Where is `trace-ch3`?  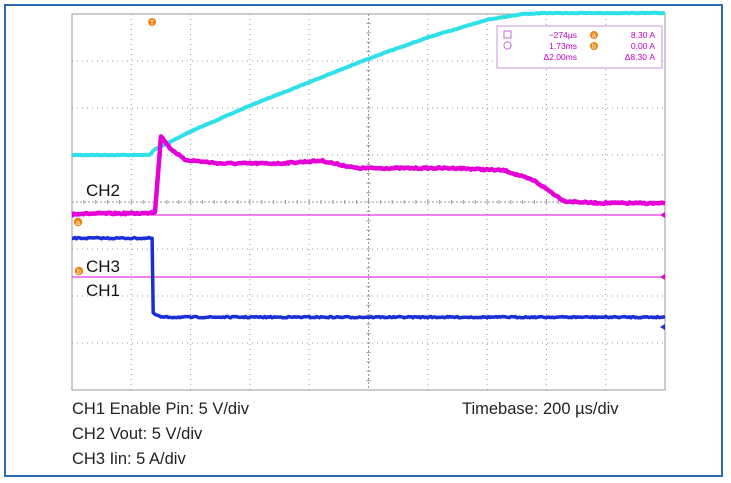 trace-ch3 is located at coordinates (368, 175).